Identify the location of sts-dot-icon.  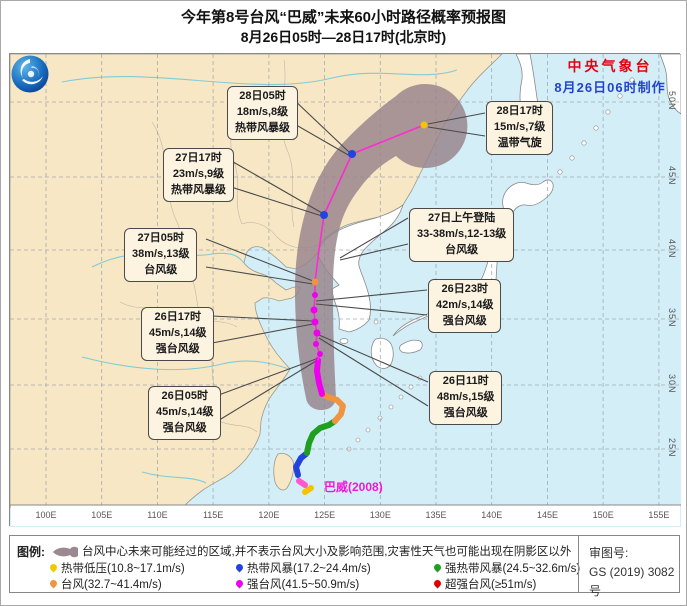
(437, 567).